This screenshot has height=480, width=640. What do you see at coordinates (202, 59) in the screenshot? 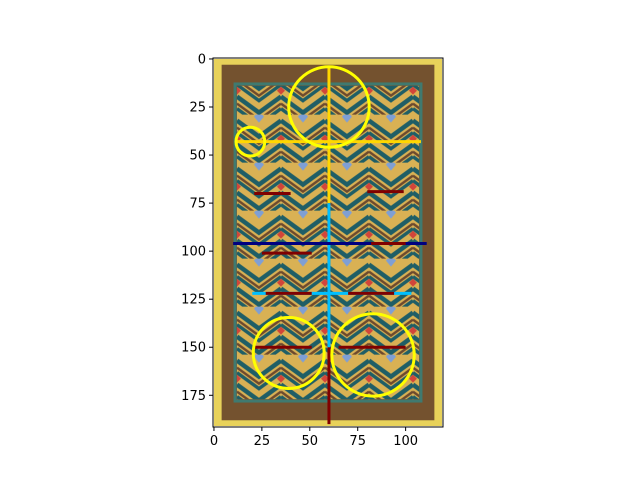
I see `y-tick-label-0: 0` at bounding box center [202, 59].